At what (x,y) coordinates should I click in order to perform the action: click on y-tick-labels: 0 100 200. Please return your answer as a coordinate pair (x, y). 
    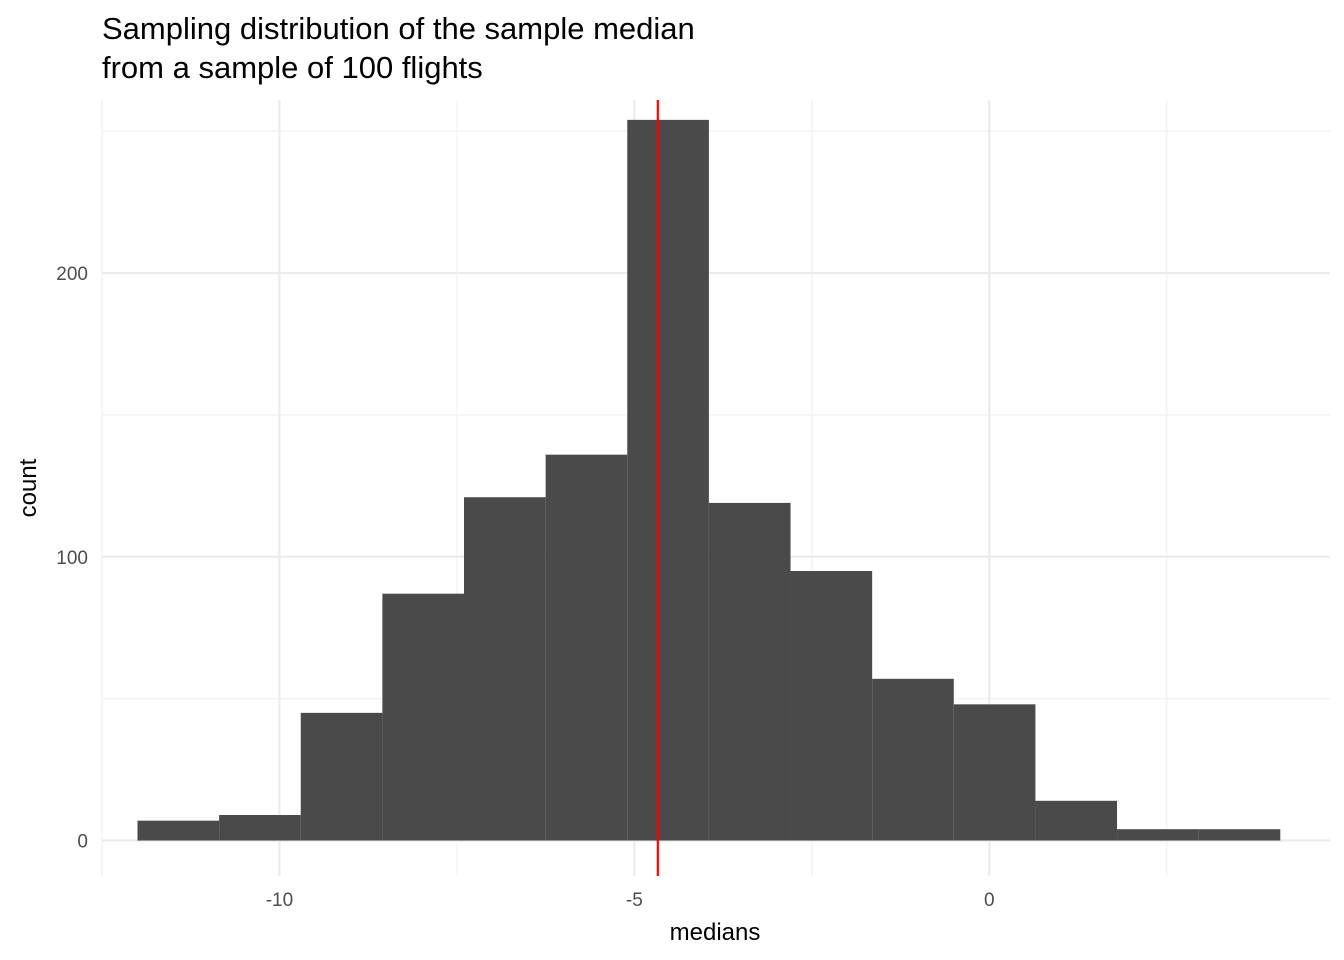
    Looking at the image, I should click on (72, 558).